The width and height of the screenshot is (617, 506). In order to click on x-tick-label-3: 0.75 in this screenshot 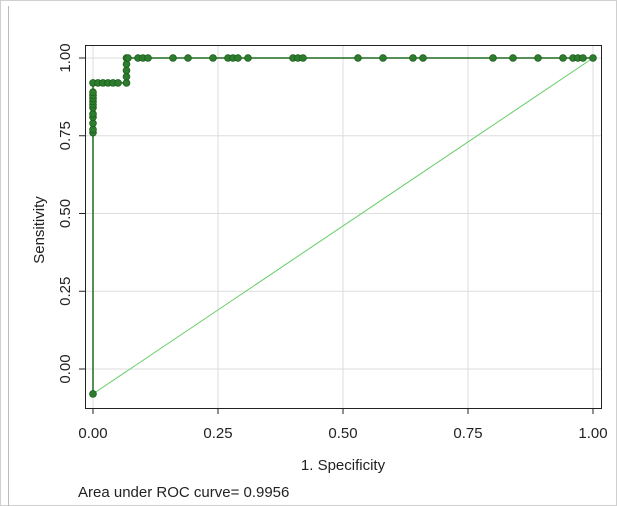, I will do `click(467, 433)`.